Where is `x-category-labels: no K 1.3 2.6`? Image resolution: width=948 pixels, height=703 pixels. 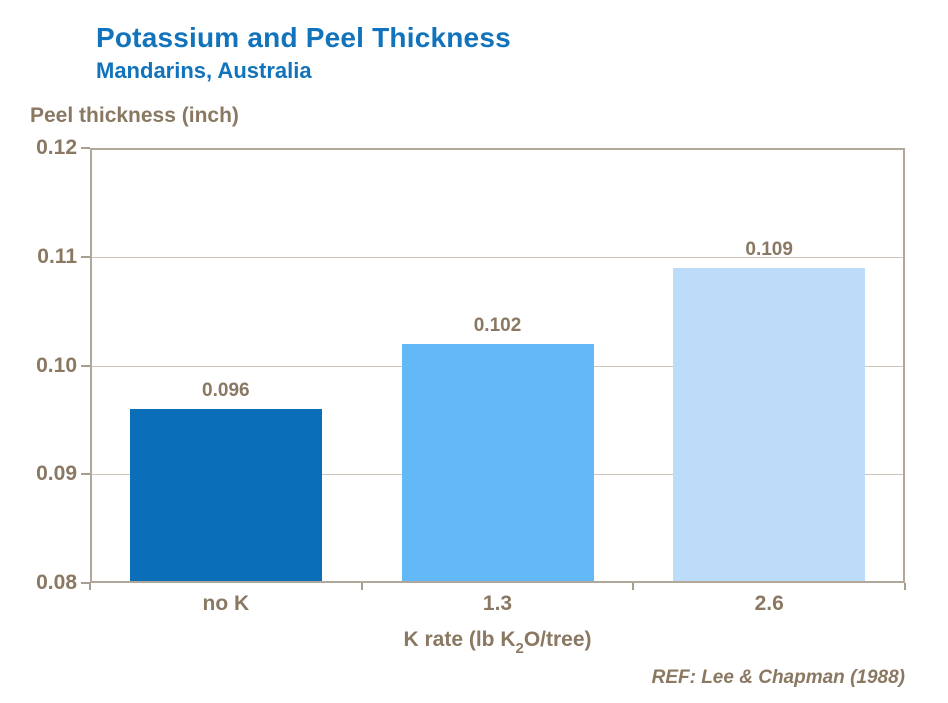
x-category-labels: no K 1.3 2.6 is located at coordinates (497, 604).